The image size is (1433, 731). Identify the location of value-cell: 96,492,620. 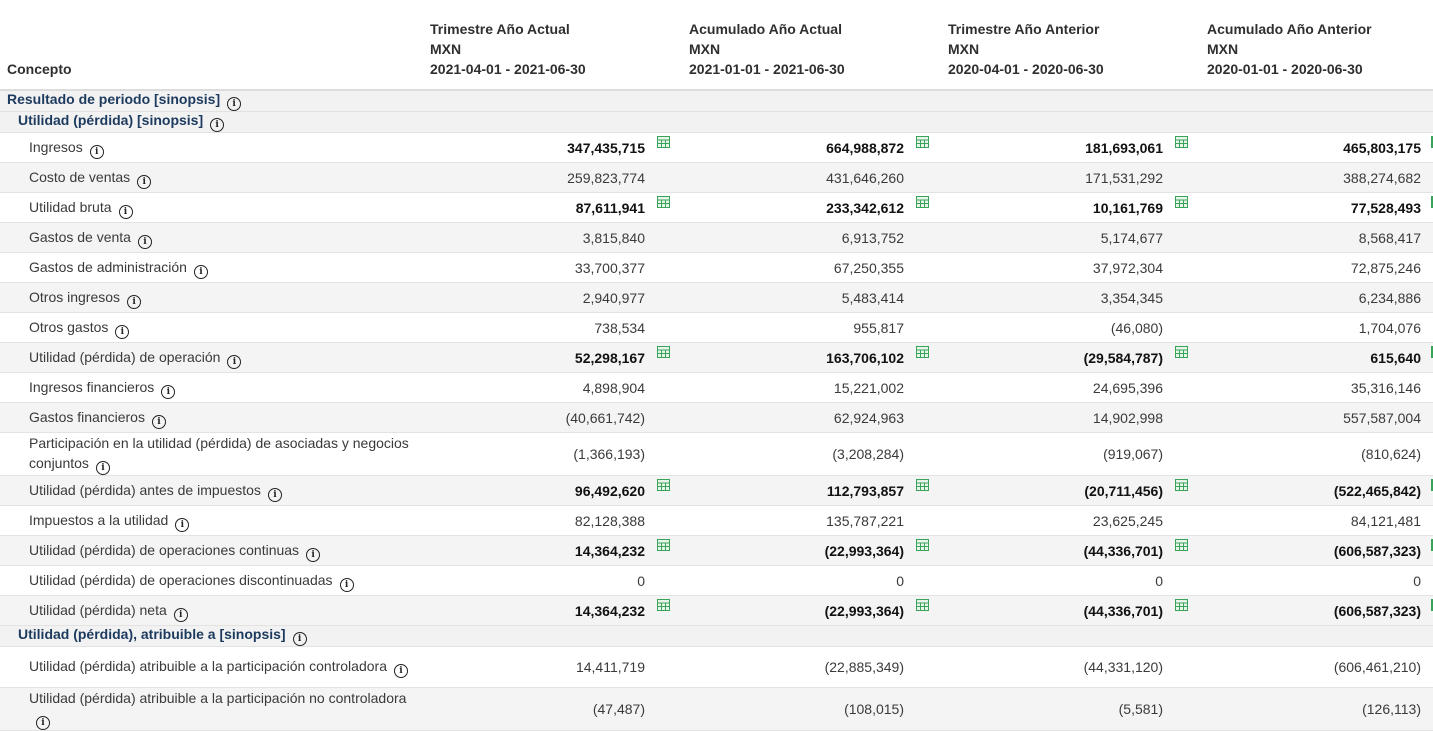
(551, 490).